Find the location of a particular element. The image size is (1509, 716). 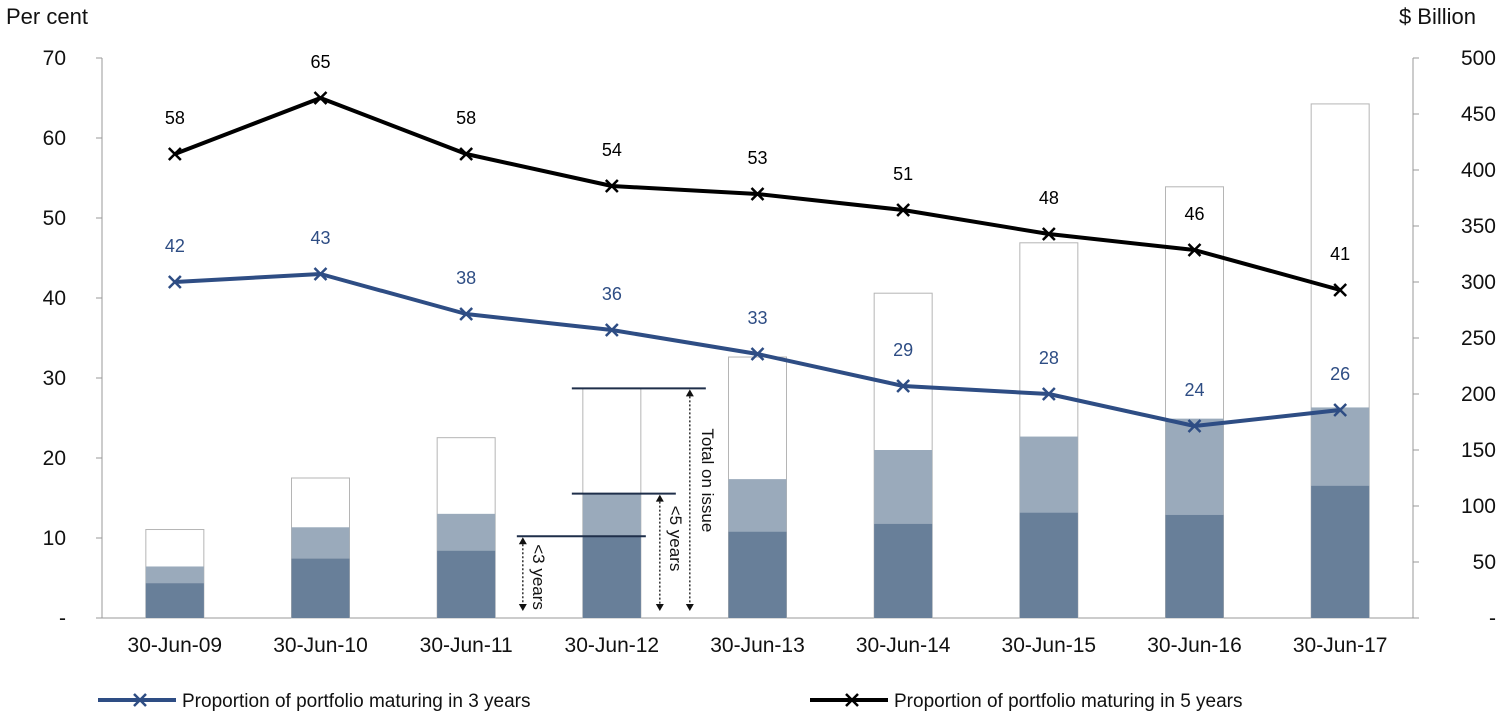

right-tick-label: 250 is located at coordinates (1478, 338).